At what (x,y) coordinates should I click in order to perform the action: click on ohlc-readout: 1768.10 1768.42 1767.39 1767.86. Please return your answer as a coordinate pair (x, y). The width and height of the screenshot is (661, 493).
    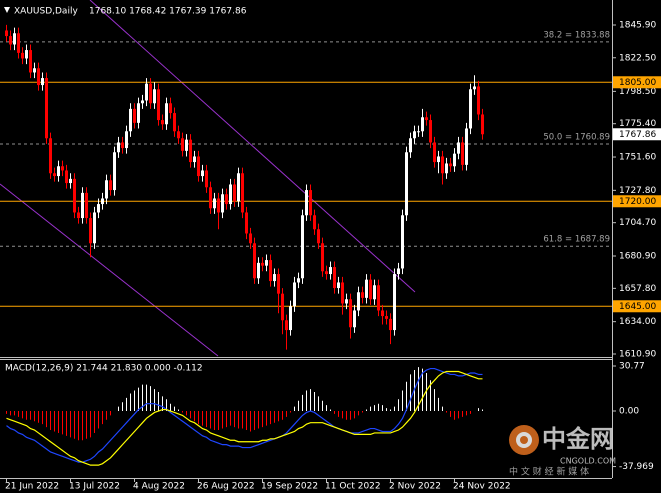
    Looking at the image, I should click on (168, 12).